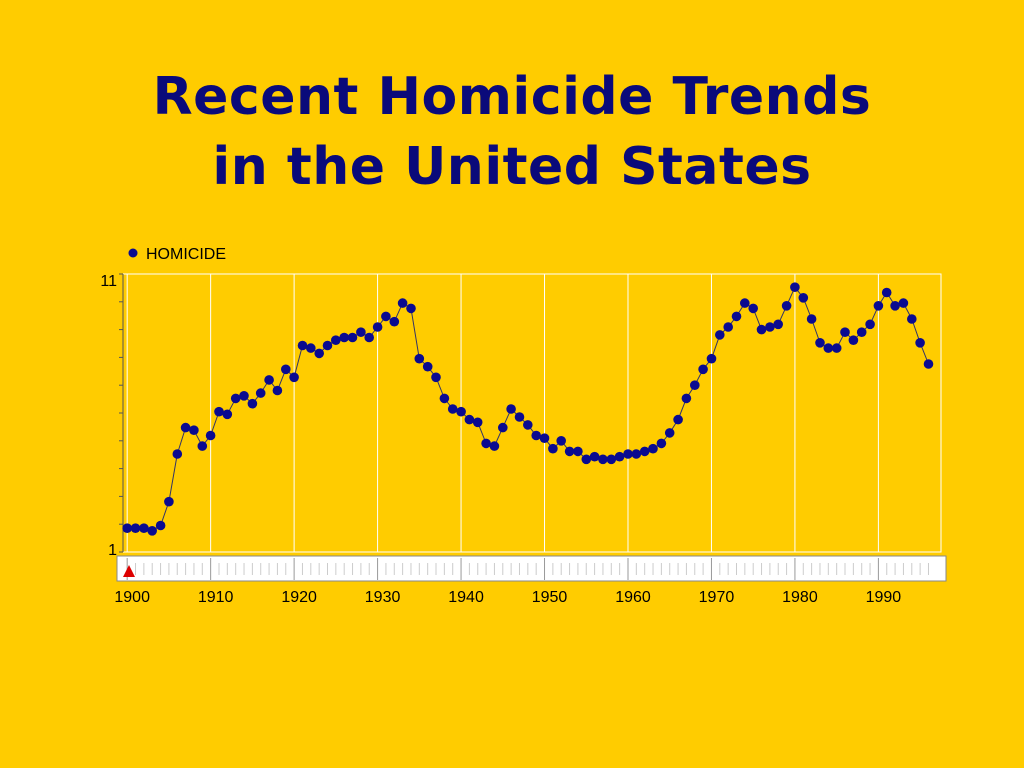  What do you see at coordinates (152, 531) in the screenshot?
I see `data-point-1903` at bounding box center [152, 531].